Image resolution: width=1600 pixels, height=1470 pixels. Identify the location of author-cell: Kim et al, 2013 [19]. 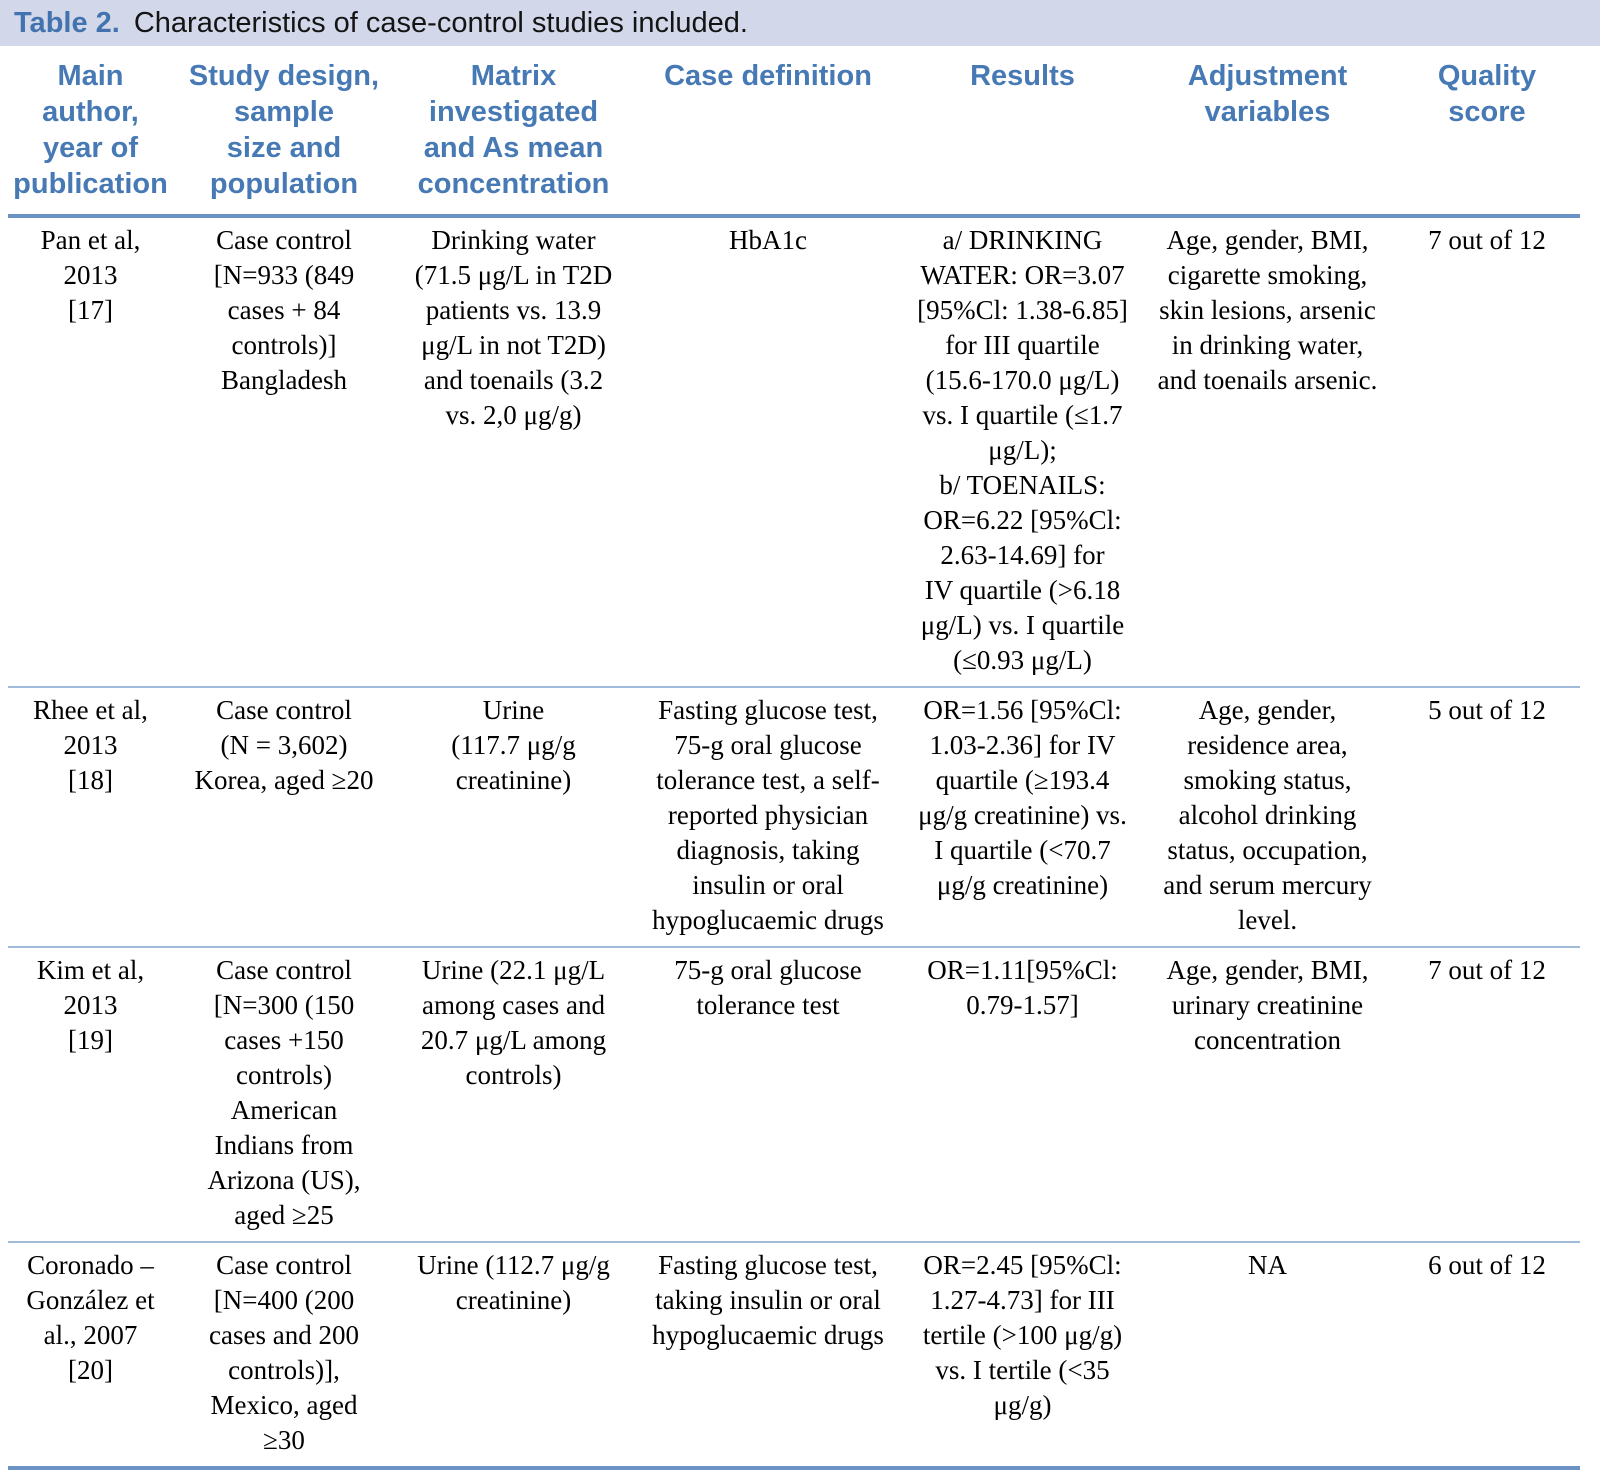
(90, 1005).